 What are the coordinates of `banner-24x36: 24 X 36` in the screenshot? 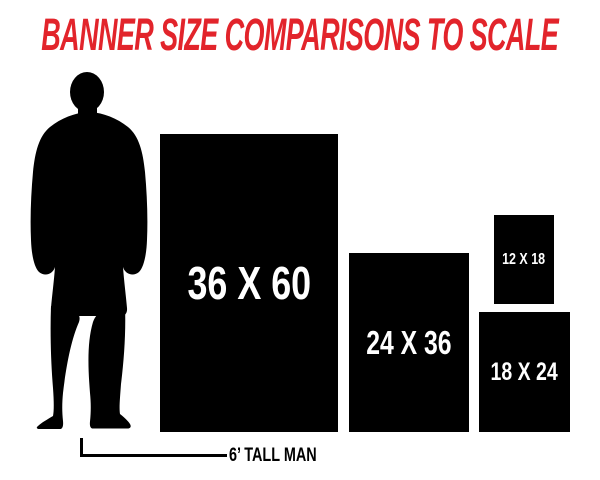 It's located at (409, 342).